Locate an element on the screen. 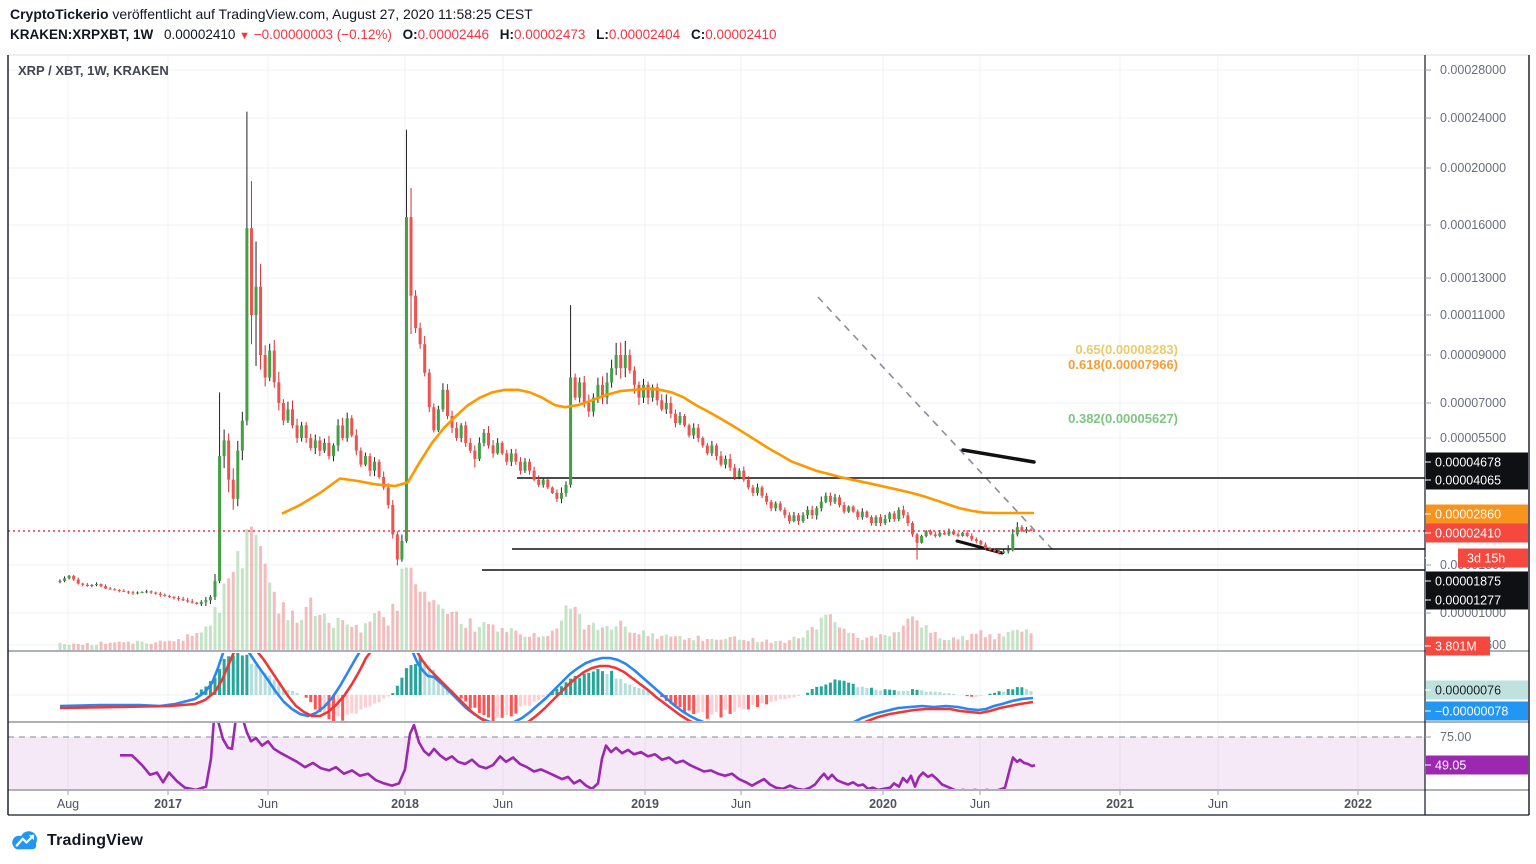 The width and height of the screenshot is (1536, 864). price-badge: 0.00001875 is located at coordinates (1476, 581).